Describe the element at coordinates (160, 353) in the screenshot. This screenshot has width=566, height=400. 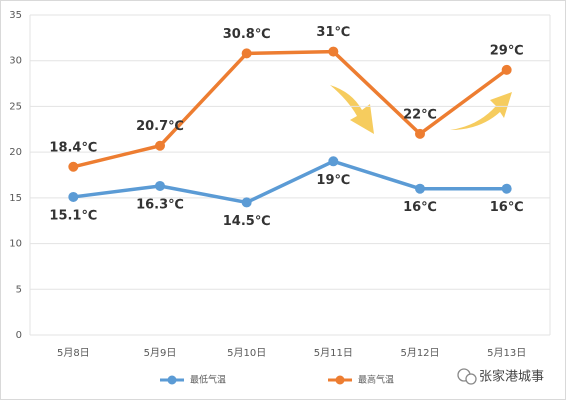
I see `x-tick-label: 5月9日` at that location.